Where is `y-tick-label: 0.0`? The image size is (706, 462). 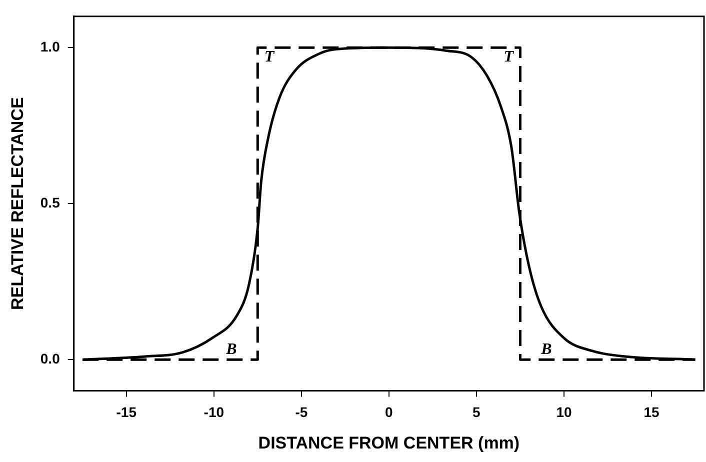
y-tick-label: 0.0 is located at coordinates (50, 358).